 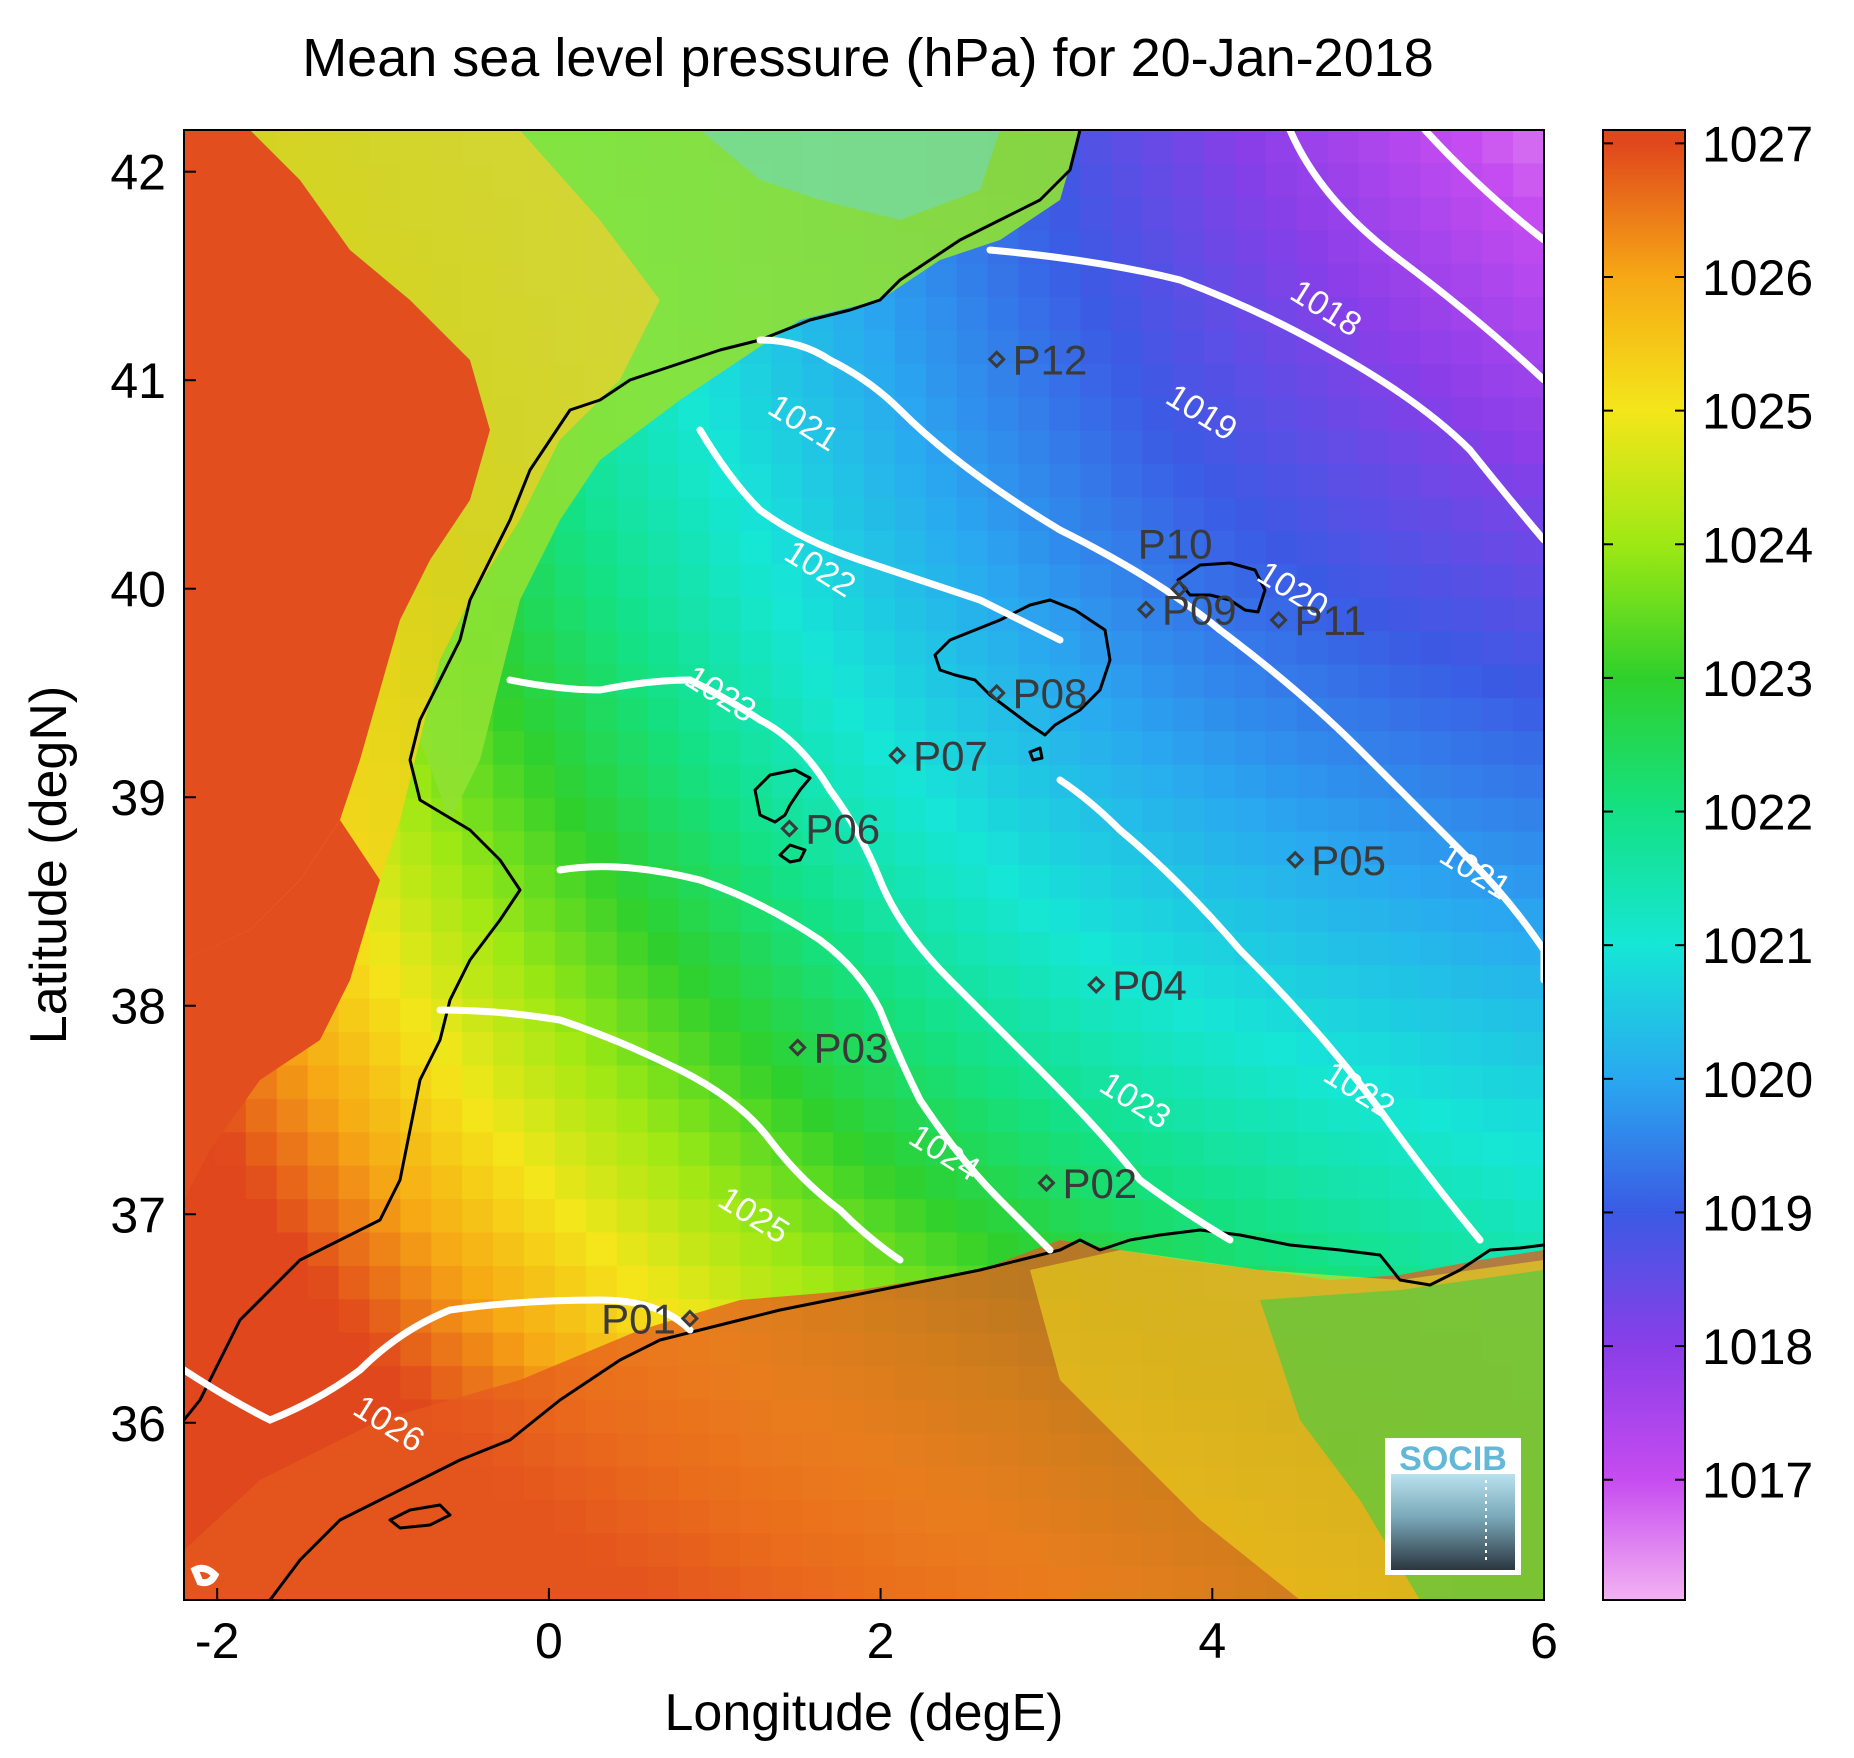 I want to click on y-tick-label: 40, so click(x=138, y=590).